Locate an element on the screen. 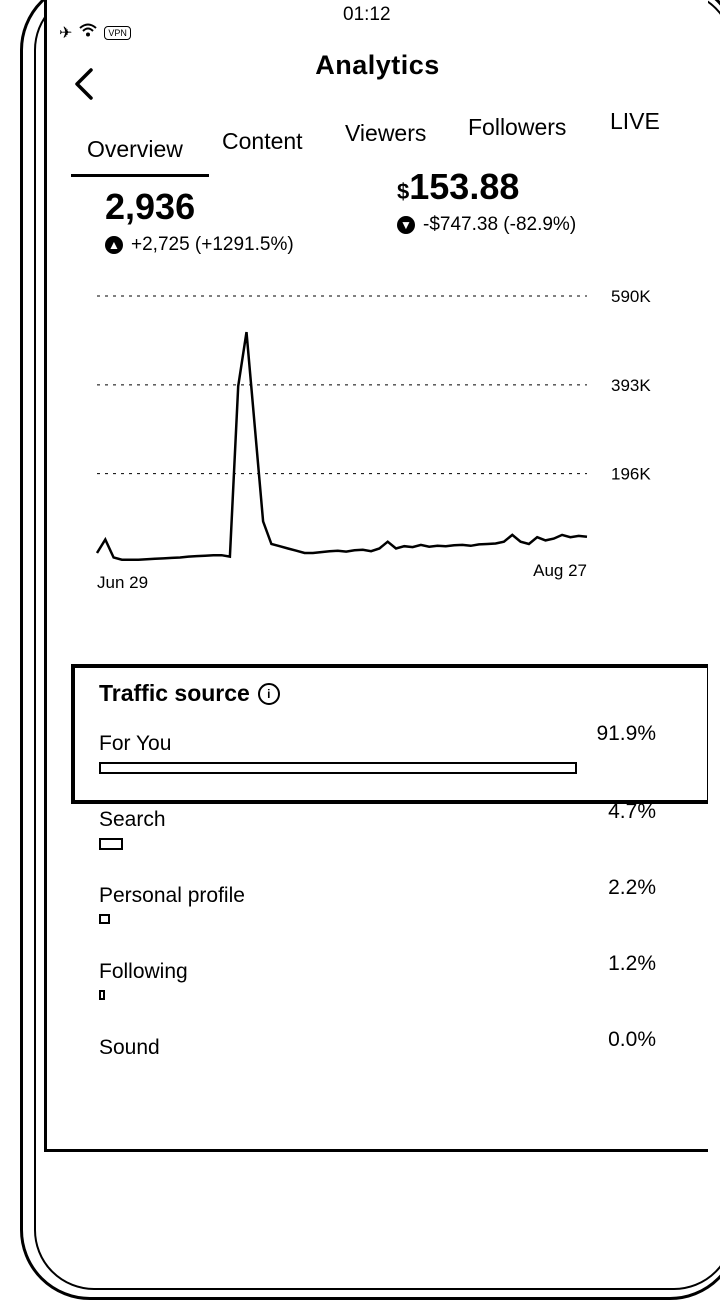 Image resolution: width=720 pixels, height=1300 pixels. arrow-up-icon: ▲ is located at coordinates (114, 245).